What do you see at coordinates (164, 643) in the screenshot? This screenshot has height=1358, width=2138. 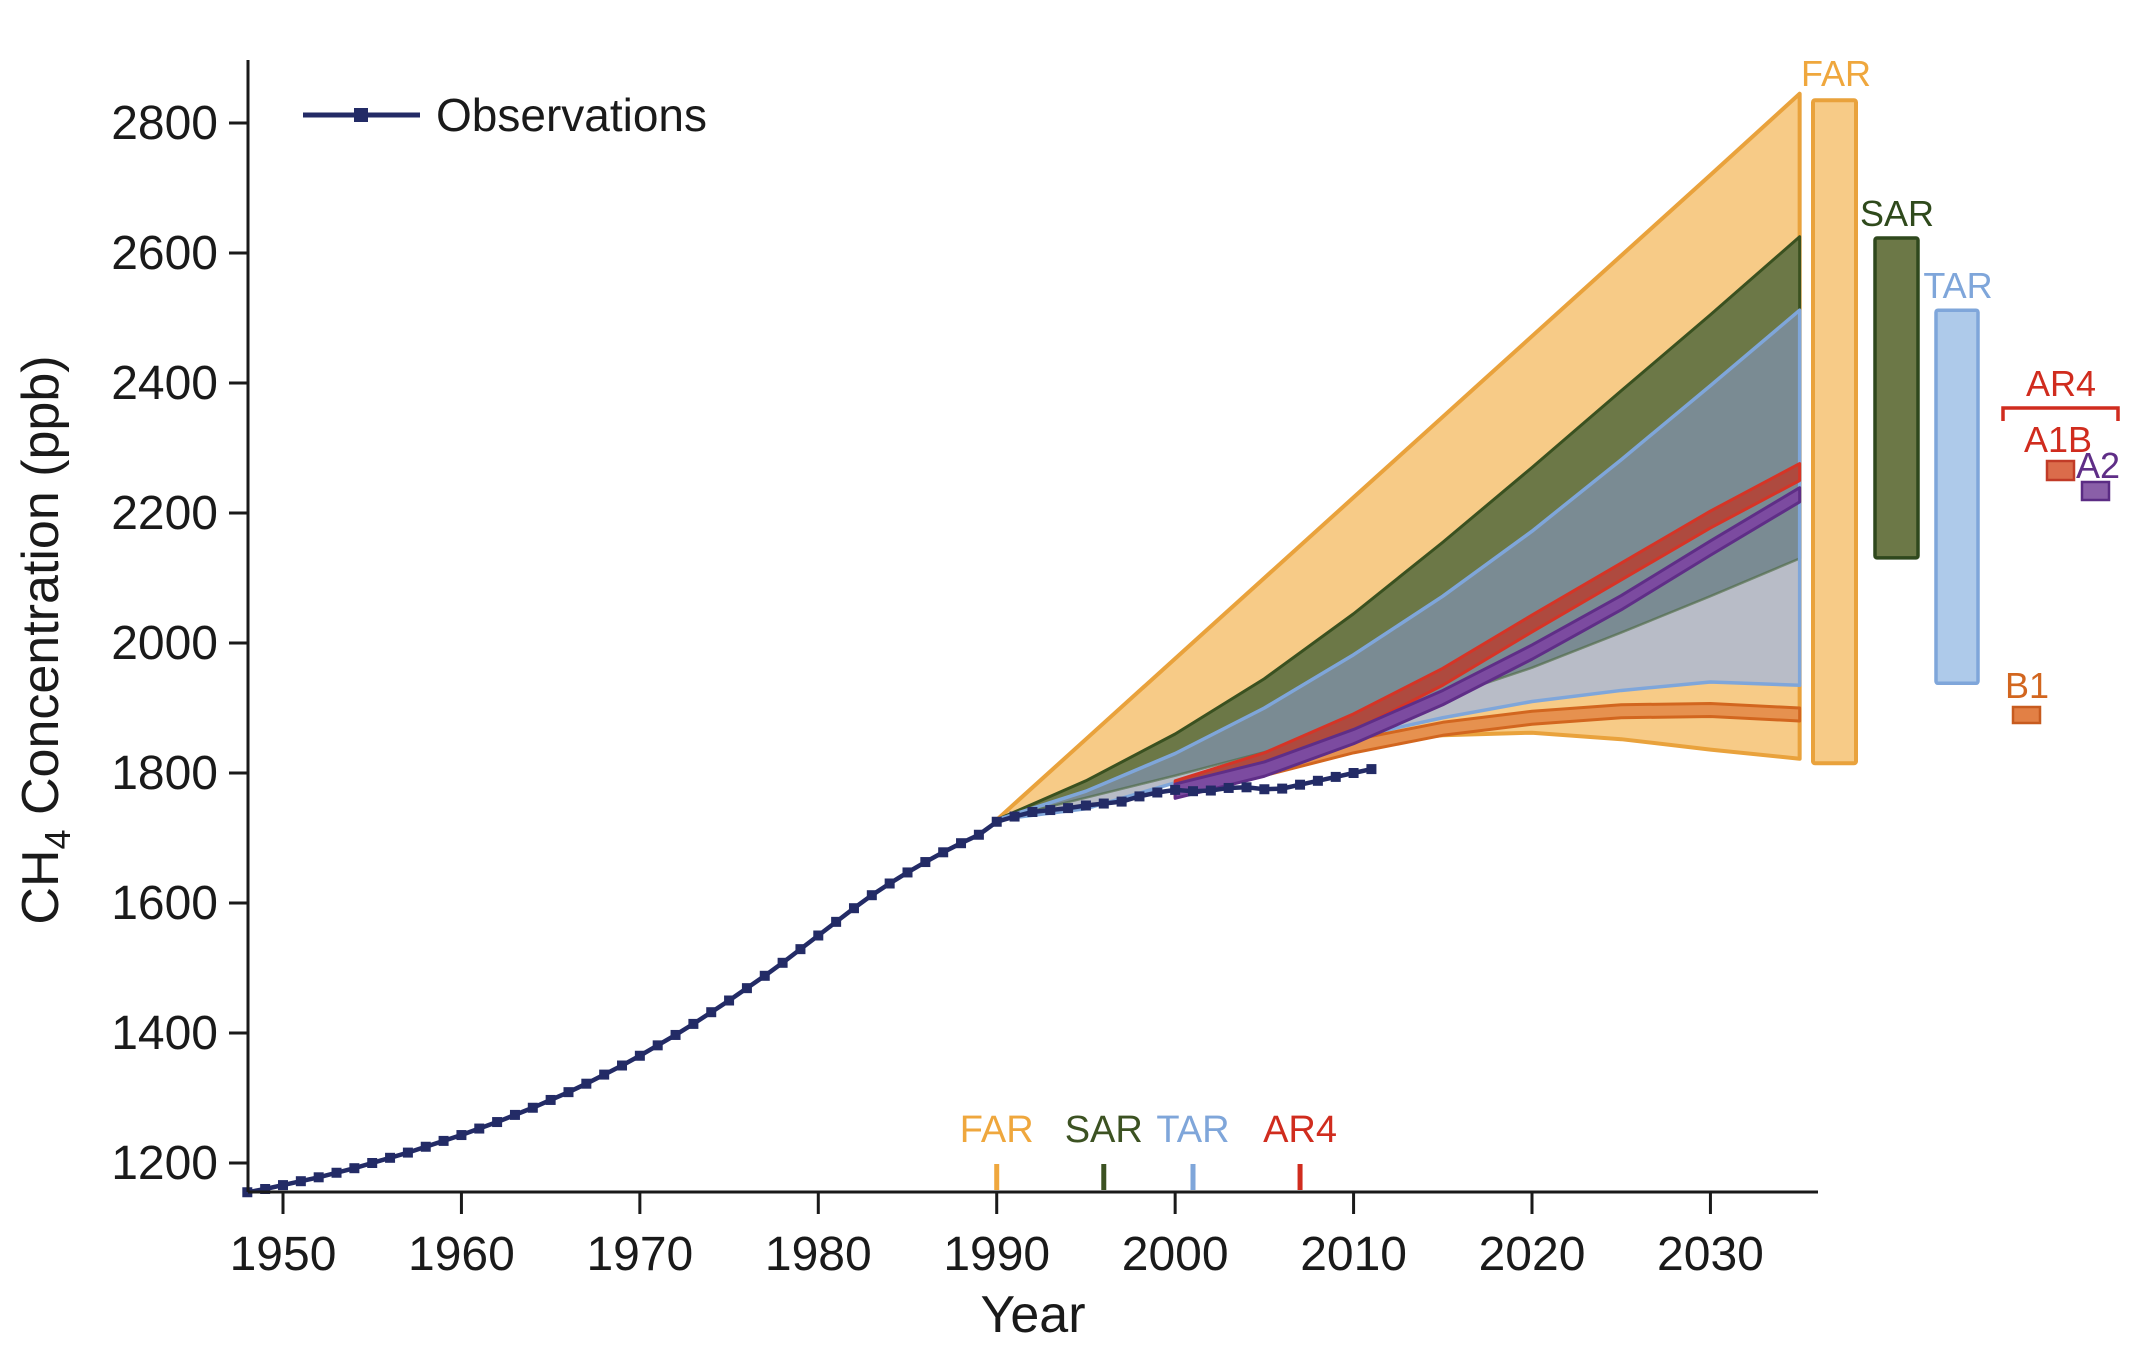 I see `y-tick-label: 2000` at bounding box center [164, 643].